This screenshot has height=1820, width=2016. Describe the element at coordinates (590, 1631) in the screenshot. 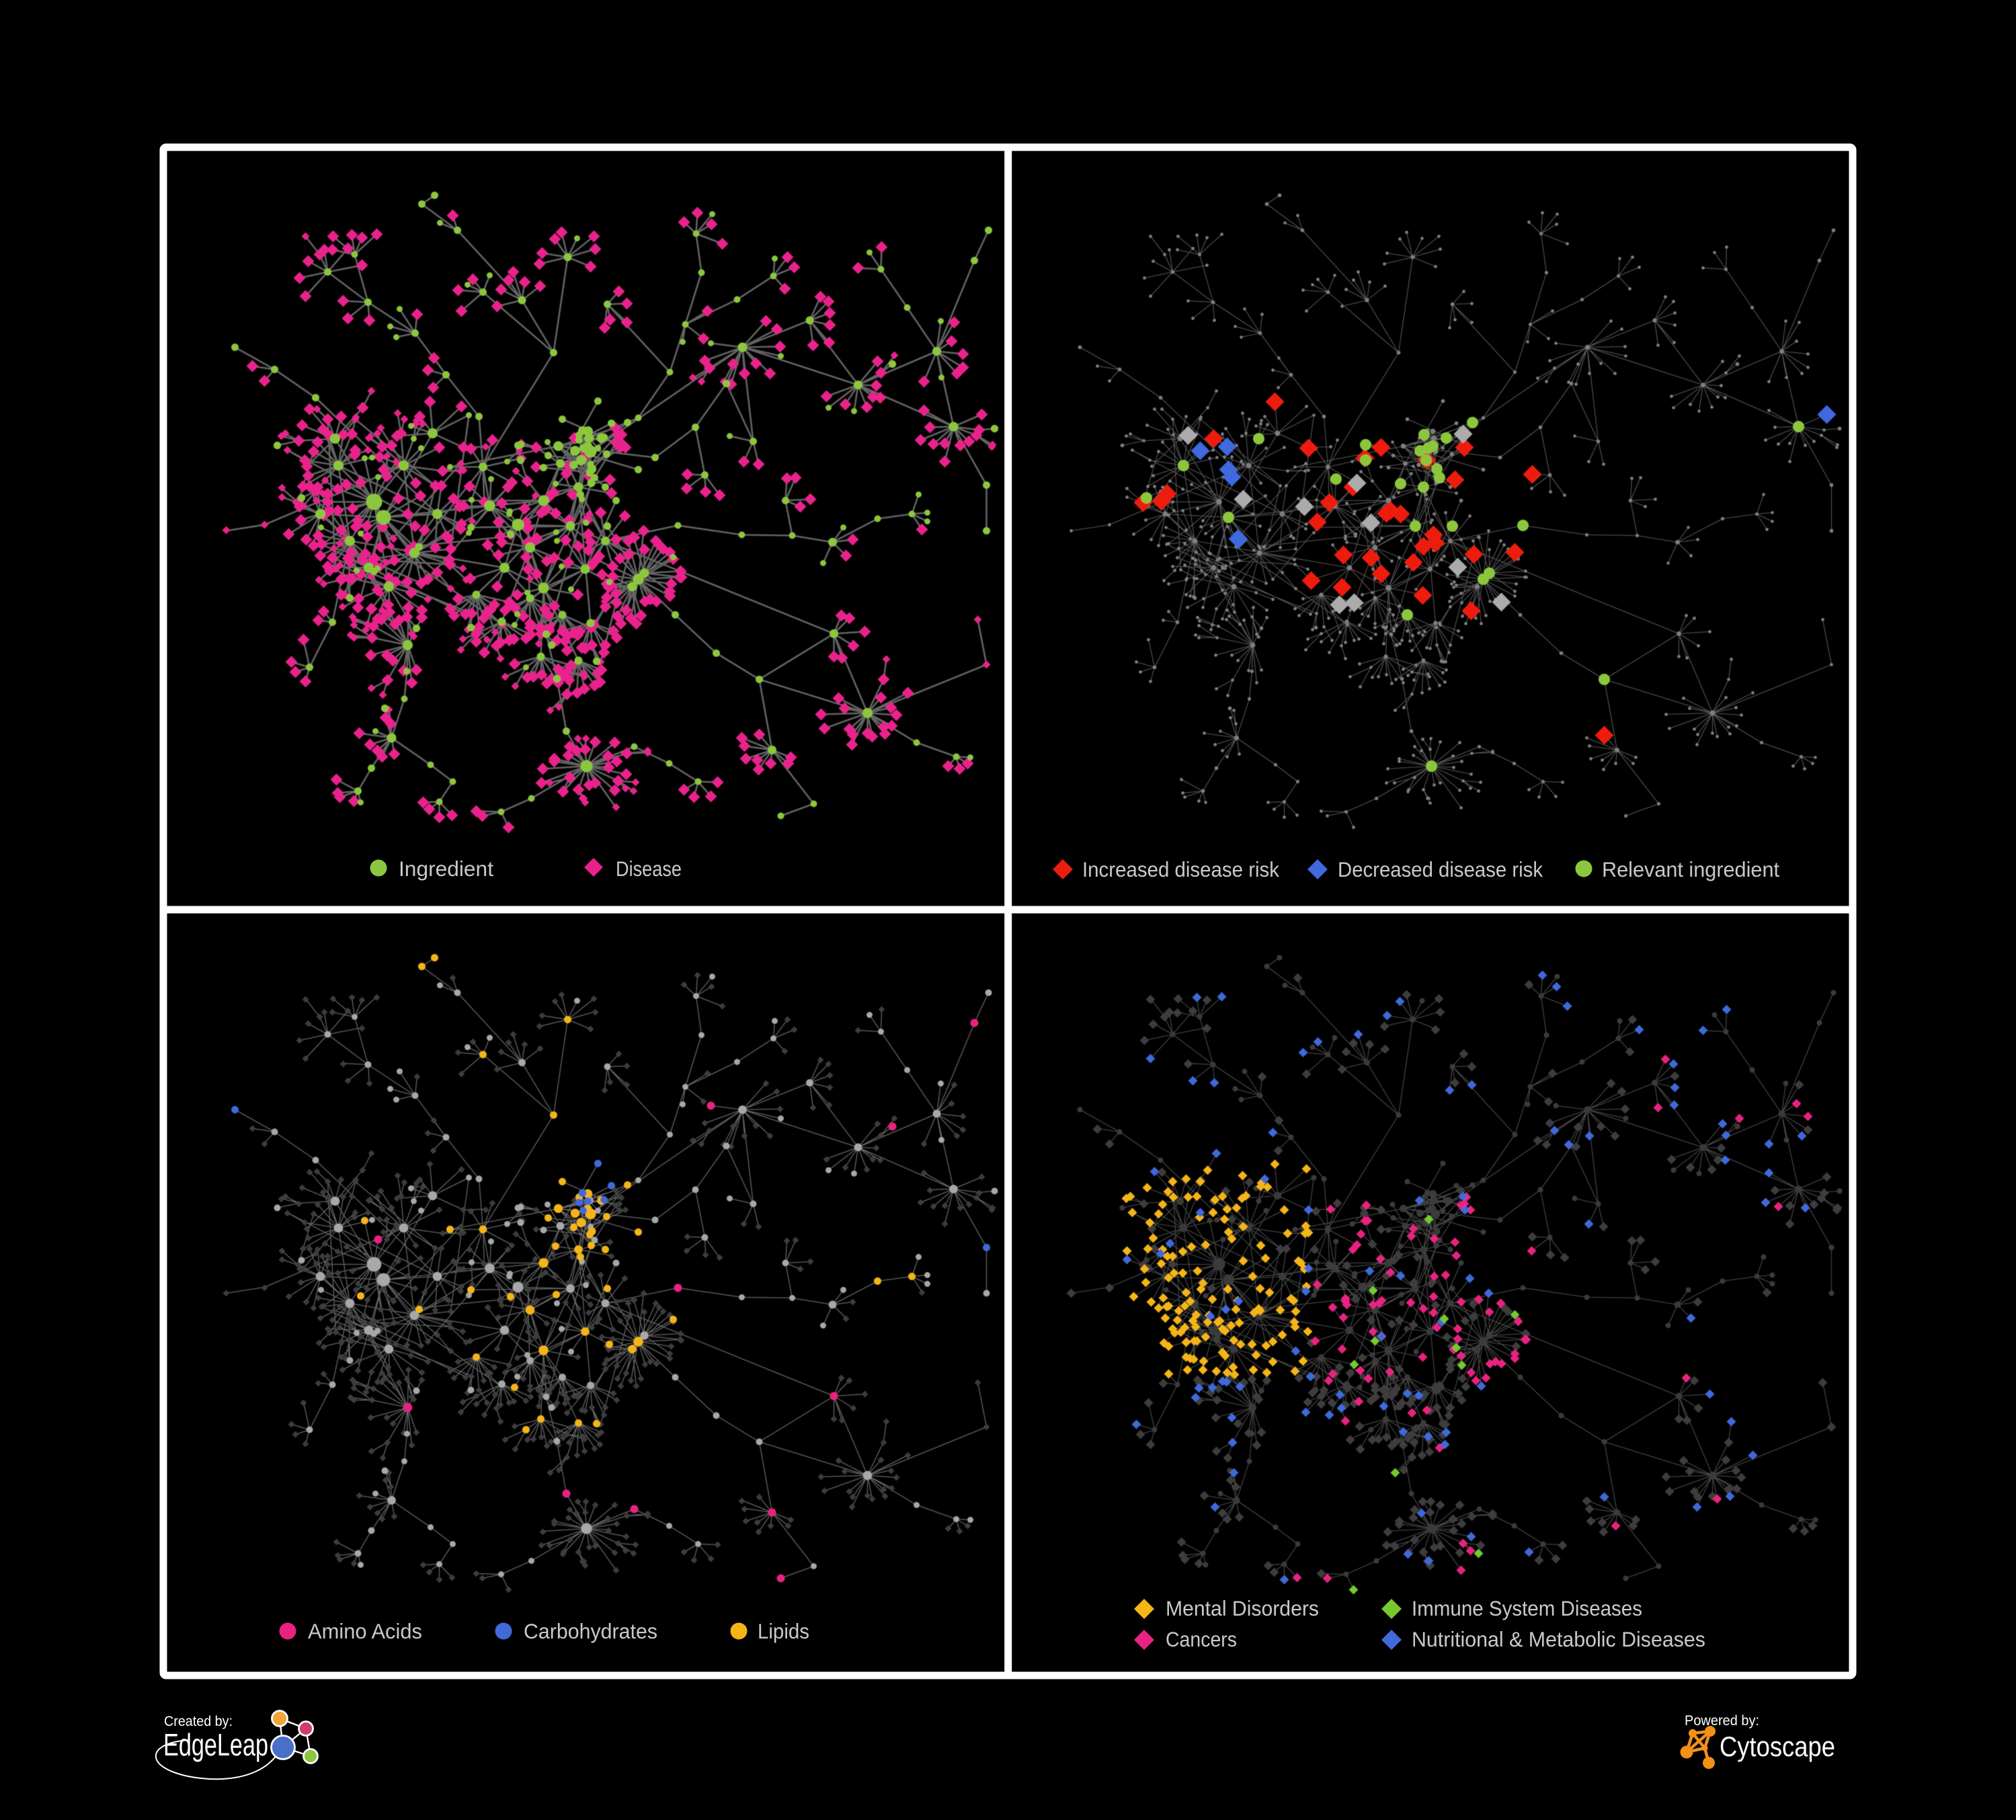

I see `svg-text: Carbohydrates` at that location.